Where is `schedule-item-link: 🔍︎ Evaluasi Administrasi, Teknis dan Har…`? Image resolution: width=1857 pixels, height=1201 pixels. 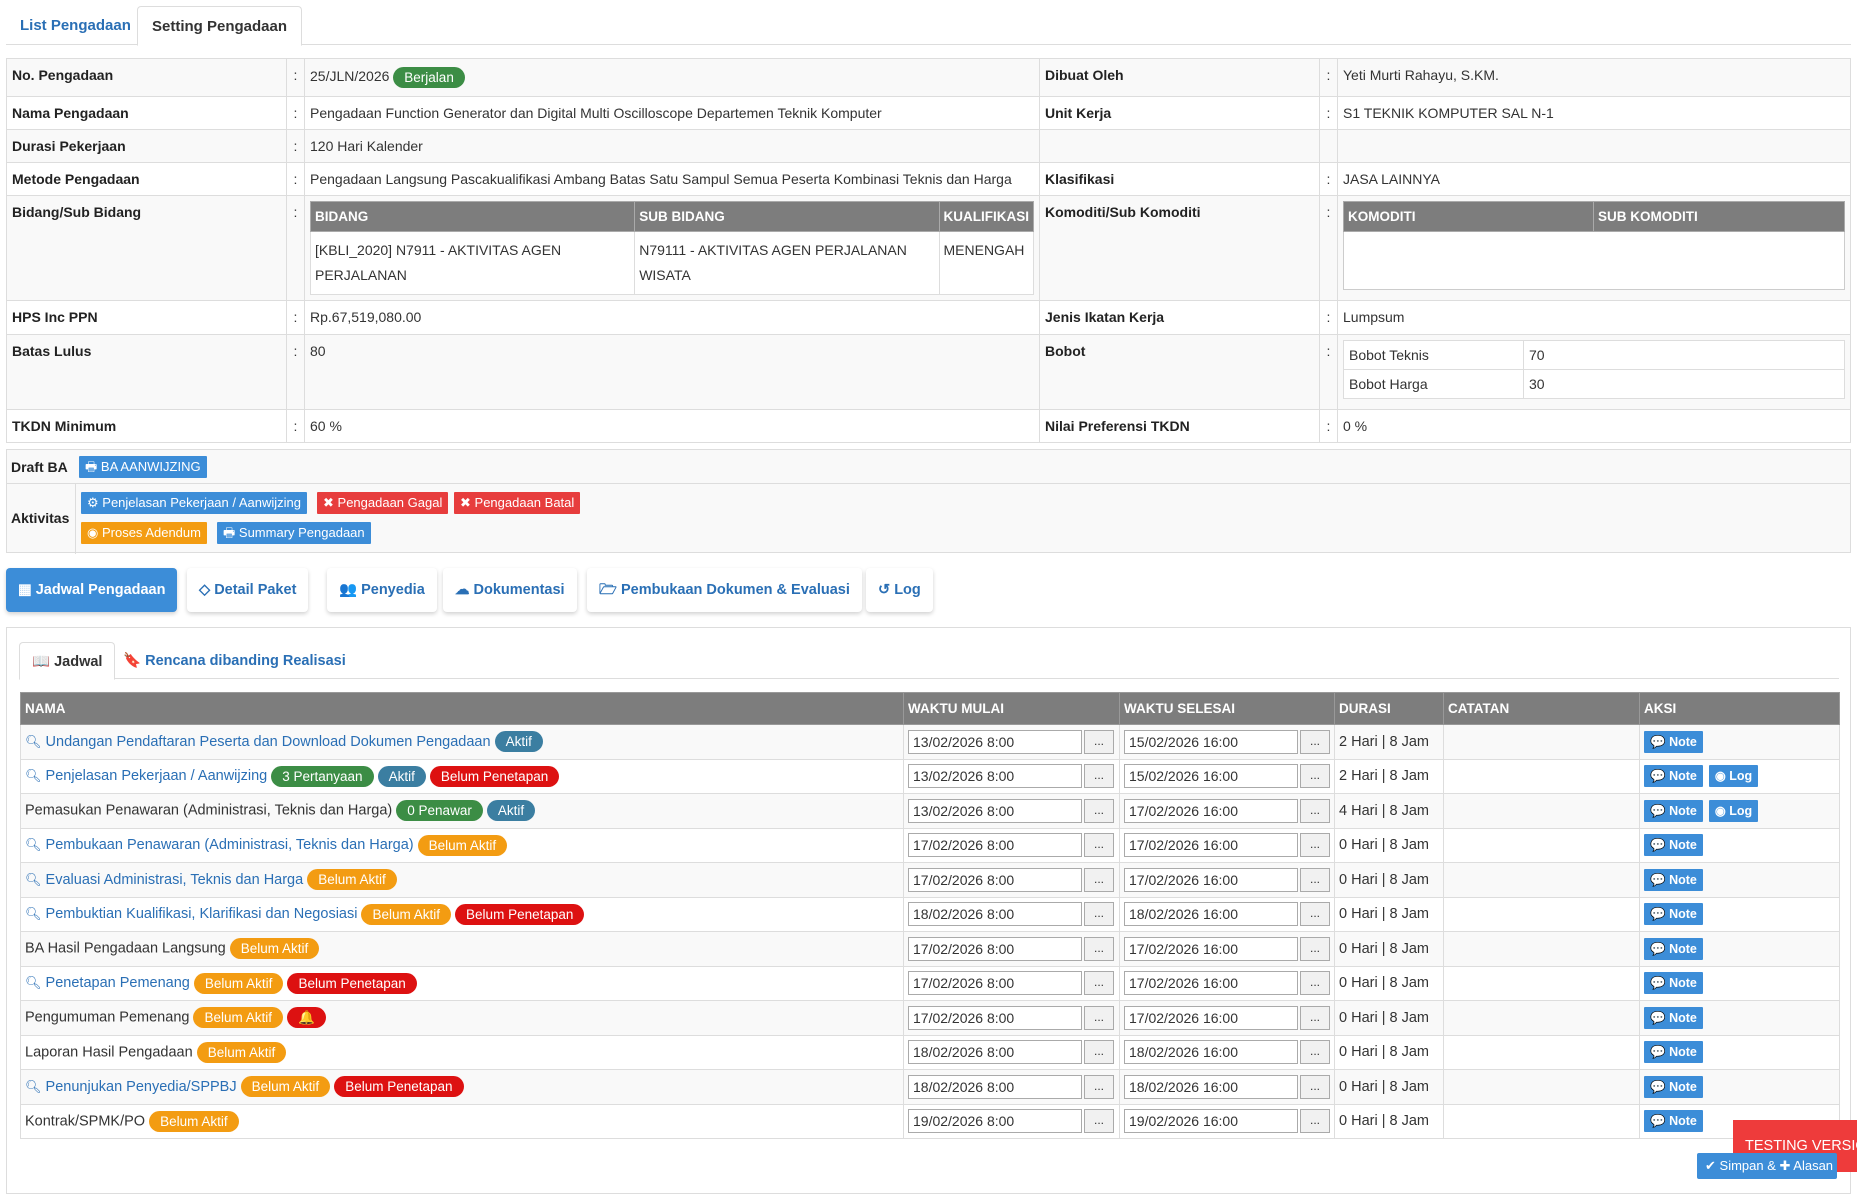 schedule-item-link: 🔍︎ Evaluasi Administrasi, Teknis dan Har… is located at coordinates (164, 879).